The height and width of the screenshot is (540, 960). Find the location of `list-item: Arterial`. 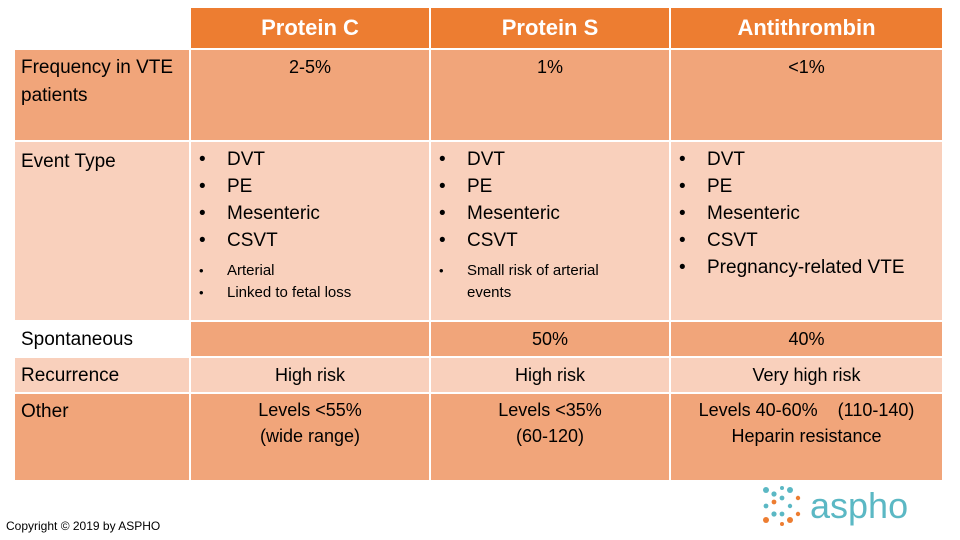

list-item: Arterial is located at coordinates (310, 271).